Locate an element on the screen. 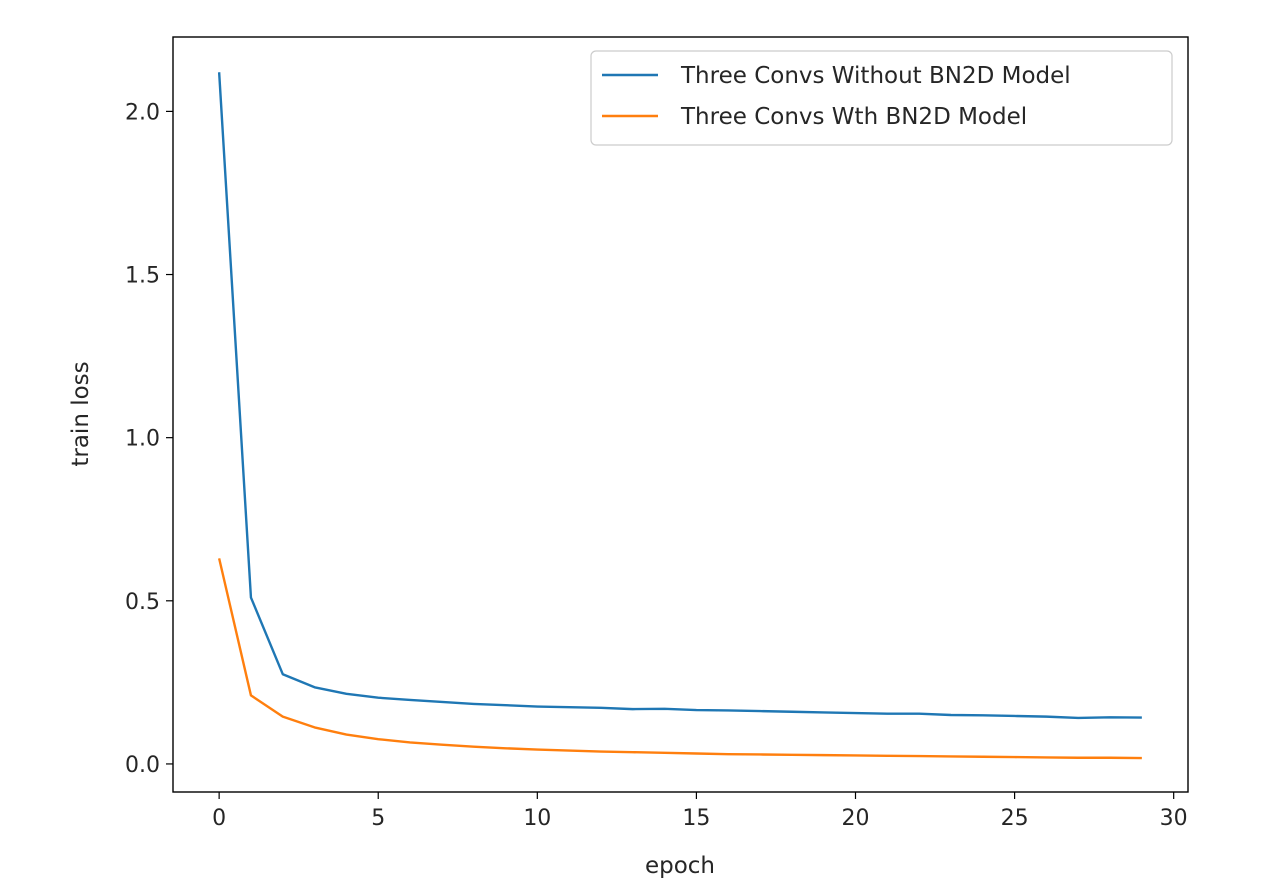 The height and width of the screenshot is (888, 1267). y-tick-label: 1.5 is located at coordinates (142, 276).